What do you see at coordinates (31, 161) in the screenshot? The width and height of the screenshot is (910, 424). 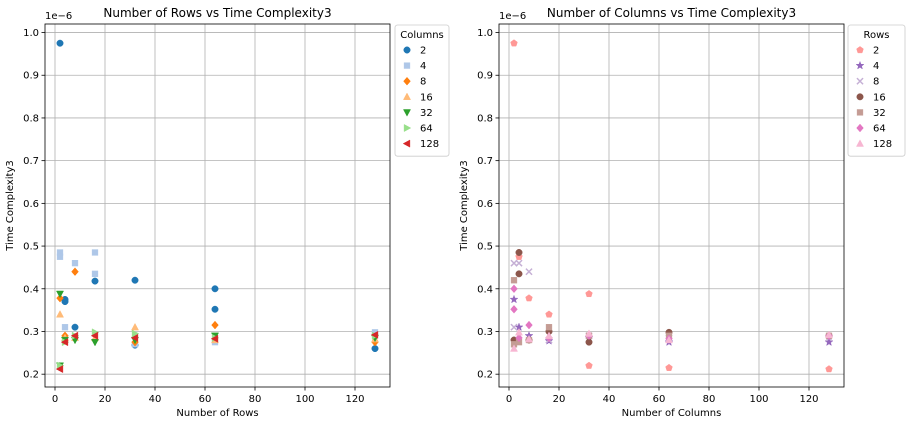 I see `y-tick-label: 0.7` at bounding box center [31, 161].